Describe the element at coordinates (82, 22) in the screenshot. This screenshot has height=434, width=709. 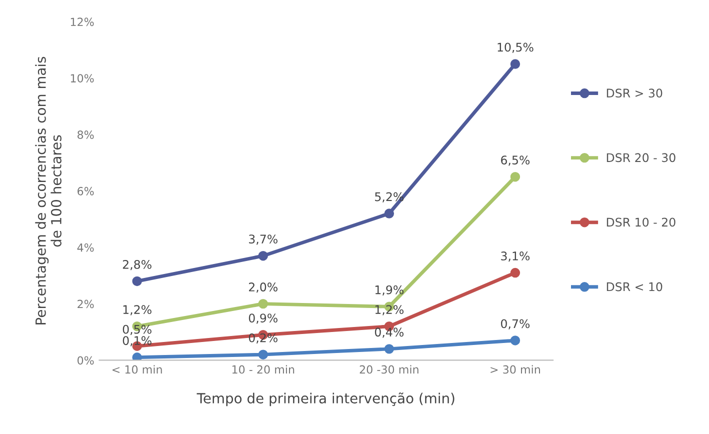
I see `y-tick-label: 12%` at that location.